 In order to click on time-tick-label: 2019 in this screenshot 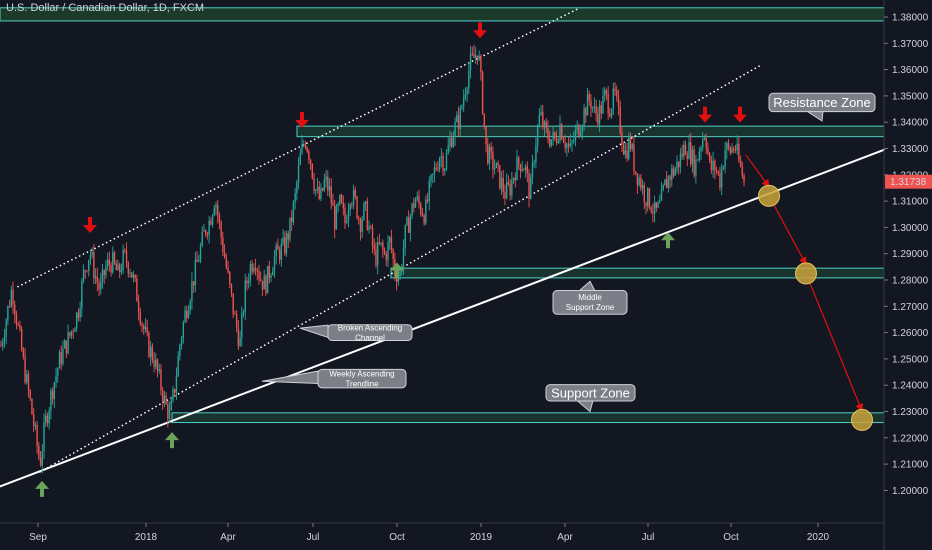, I will do `click(481, 537)`.